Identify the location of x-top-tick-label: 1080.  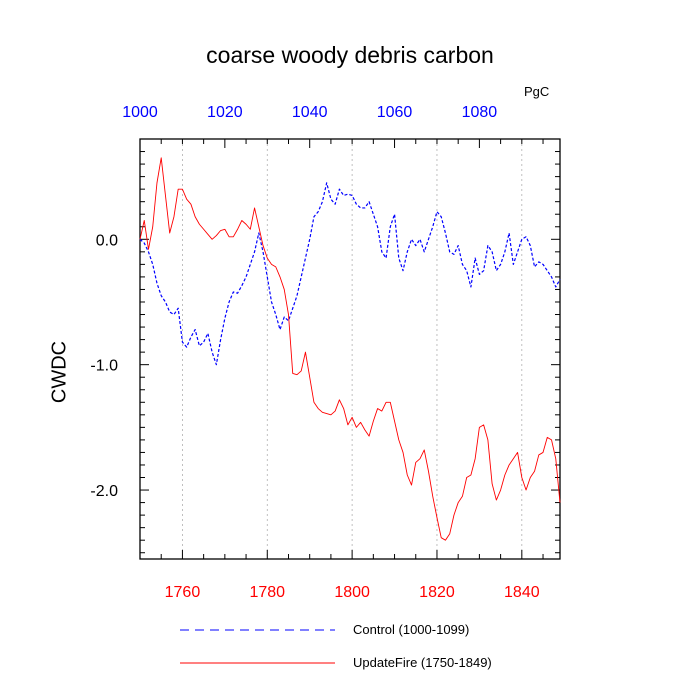
(480, 112).